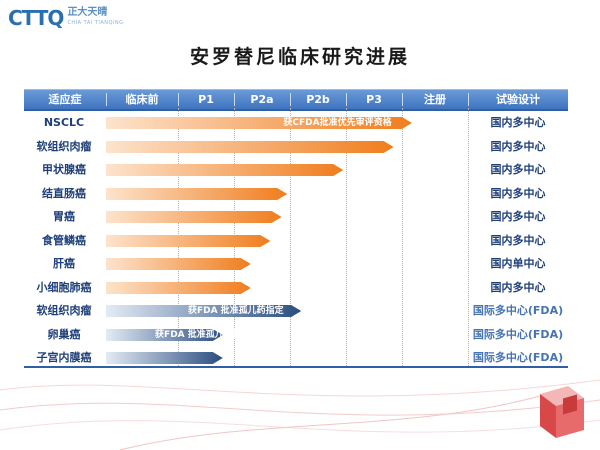 This screenshot has width=600, height=450. What do you see at coordinates (296, 367) in the screenshot?
I see `table-bottom-border` at bounding box center [296, 367].